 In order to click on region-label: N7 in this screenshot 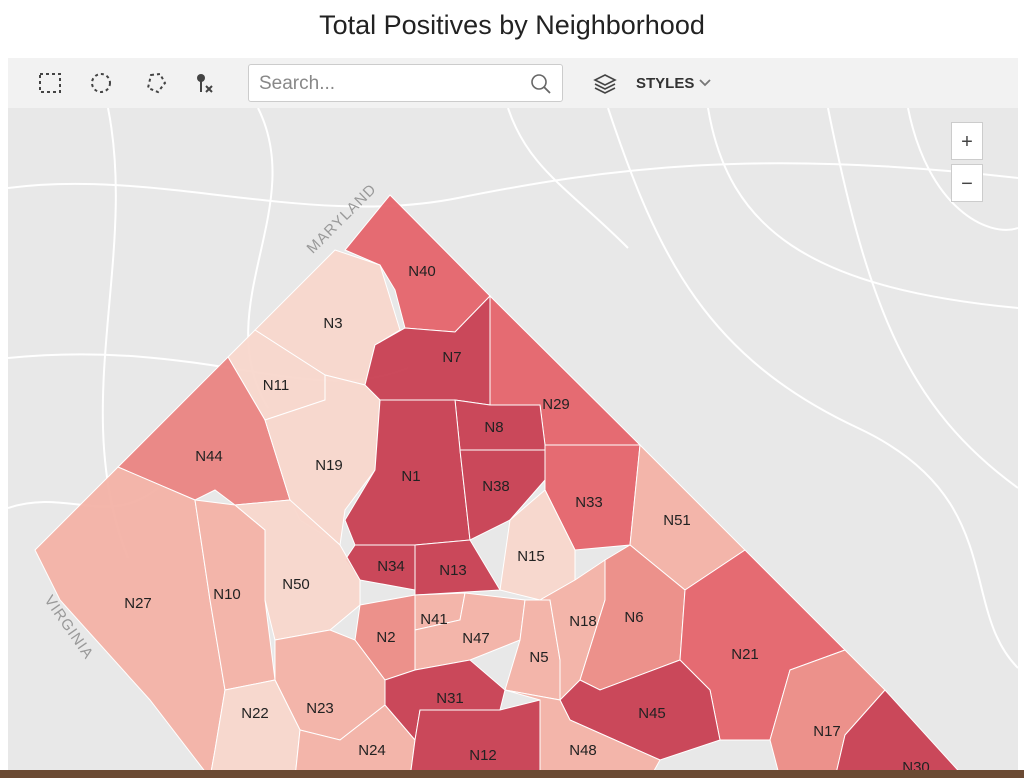, I will do `click(451, 357)`.